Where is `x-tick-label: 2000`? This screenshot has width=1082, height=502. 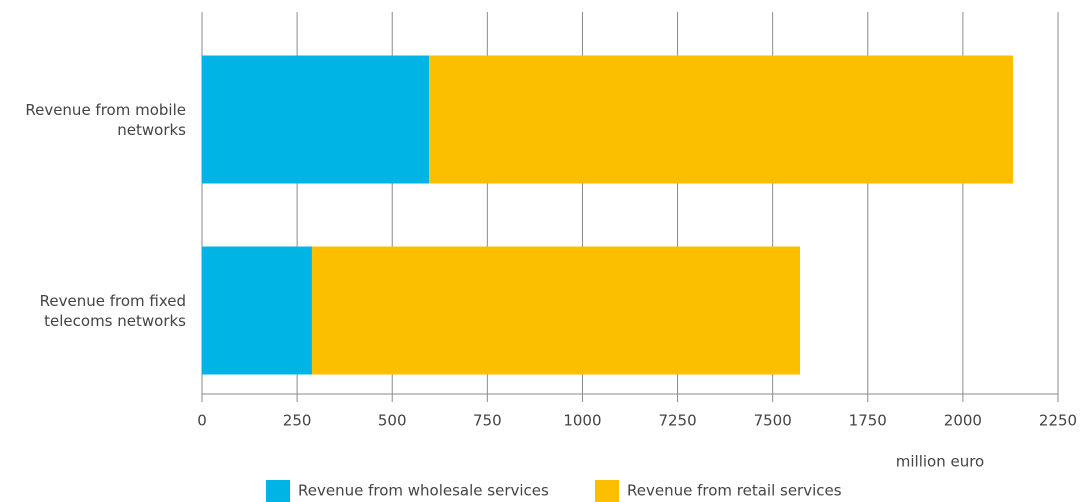
x-tick-label: 2000 is located at coordinates (963, 421).